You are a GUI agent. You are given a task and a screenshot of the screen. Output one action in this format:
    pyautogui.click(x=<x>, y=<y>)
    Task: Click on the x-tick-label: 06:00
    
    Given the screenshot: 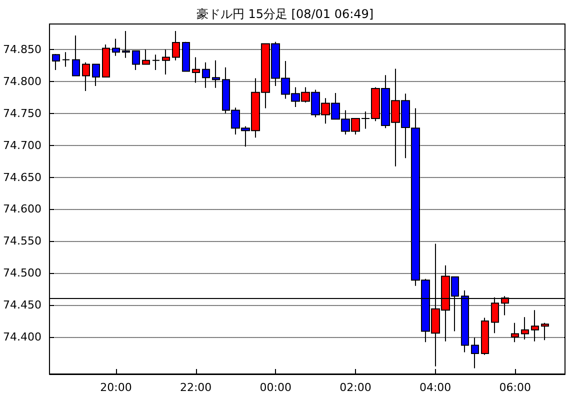 What is the action you would take?
    pyautogui.click(x=515, y=387)
    